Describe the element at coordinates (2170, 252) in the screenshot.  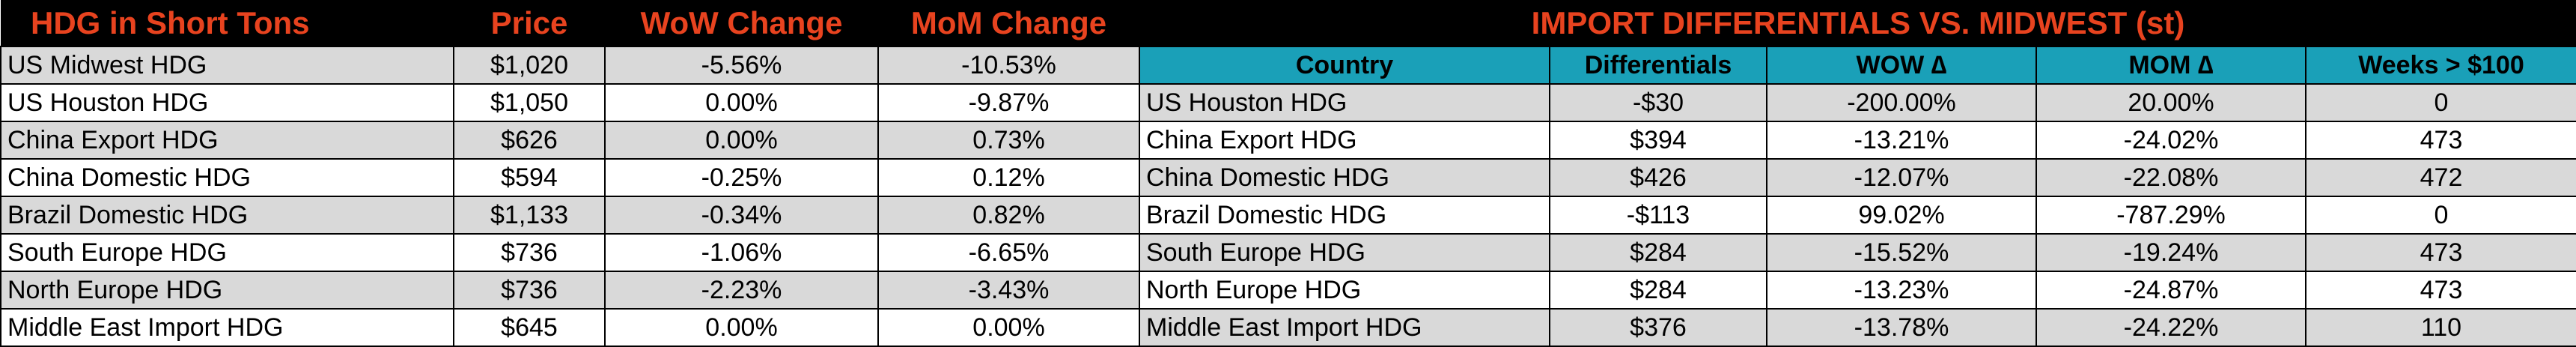
I see `mom-delta-cell: -19.24%` at that location.